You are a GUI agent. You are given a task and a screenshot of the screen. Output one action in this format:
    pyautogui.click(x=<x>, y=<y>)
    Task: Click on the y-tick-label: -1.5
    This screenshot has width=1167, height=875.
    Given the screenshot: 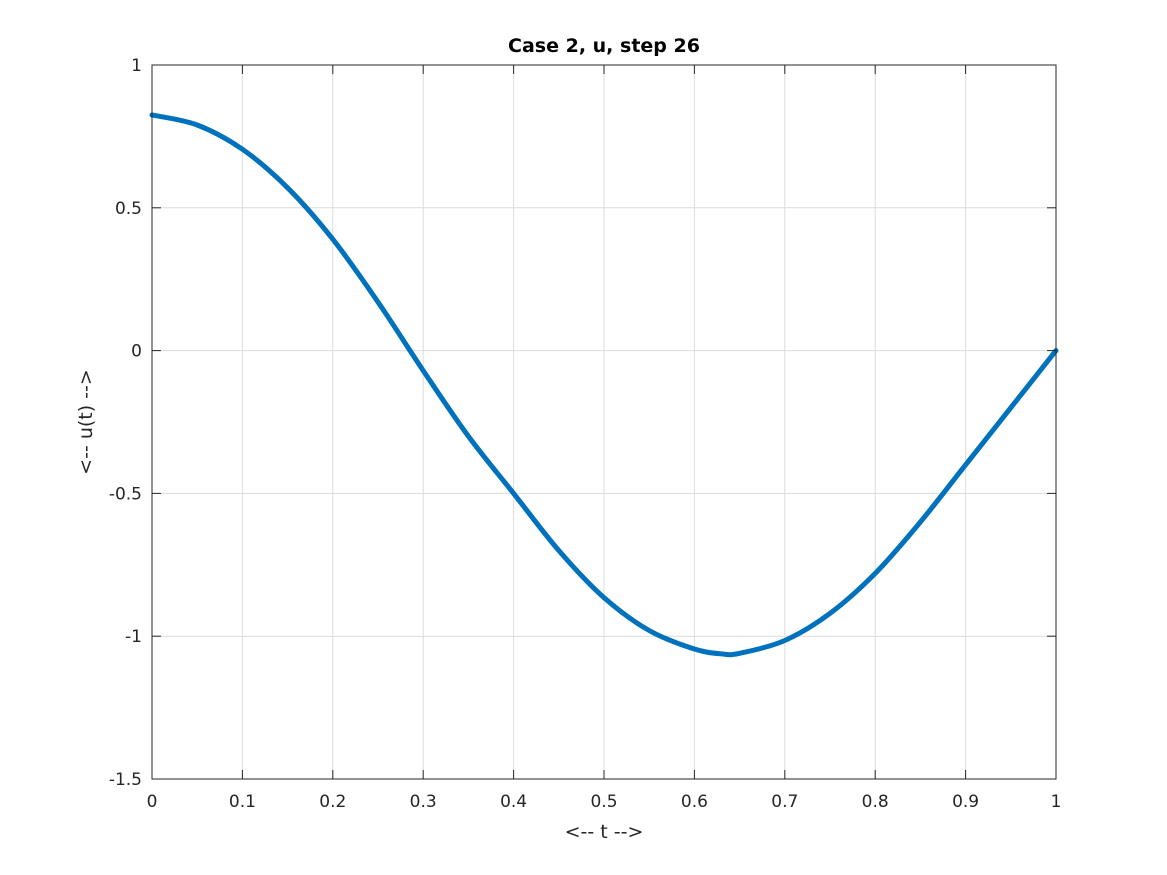 What is the action you would take?
    pyautogui.click(x=125, y=780)
    